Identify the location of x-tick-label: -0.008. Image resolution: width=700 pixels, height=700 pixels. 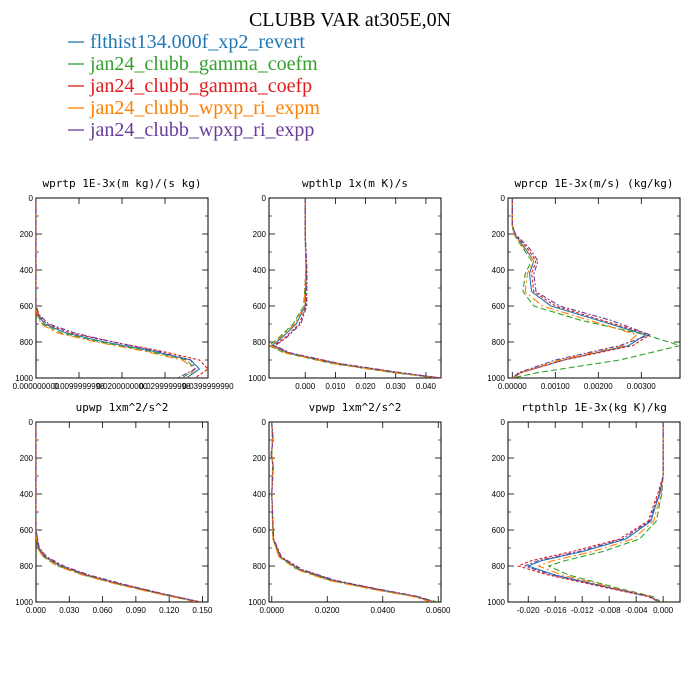
(609, 610).